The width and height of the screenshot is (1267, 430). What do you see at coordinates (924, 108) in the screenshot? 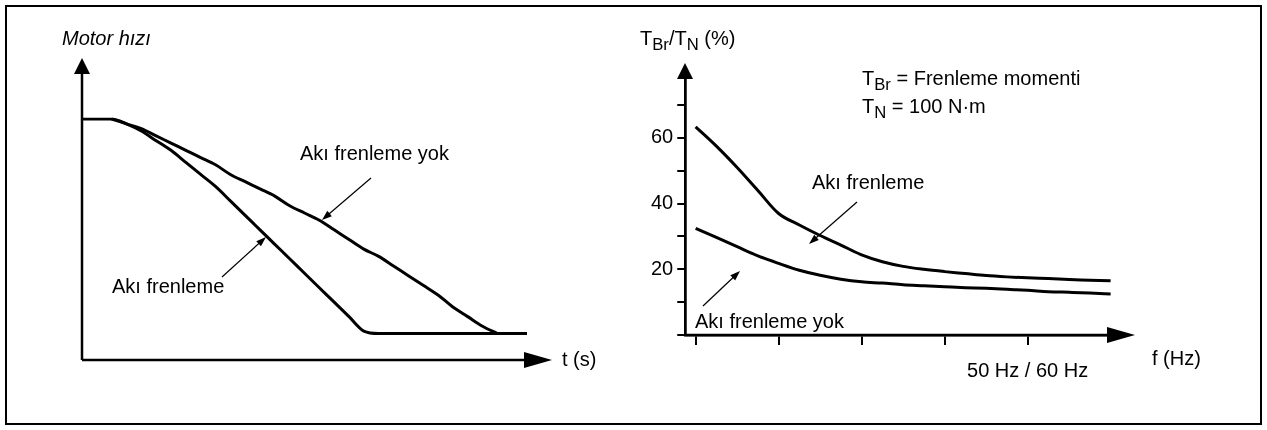
I see `annotation: T$_{N}$ = 100 N·m` at bounding box center [924, 108].